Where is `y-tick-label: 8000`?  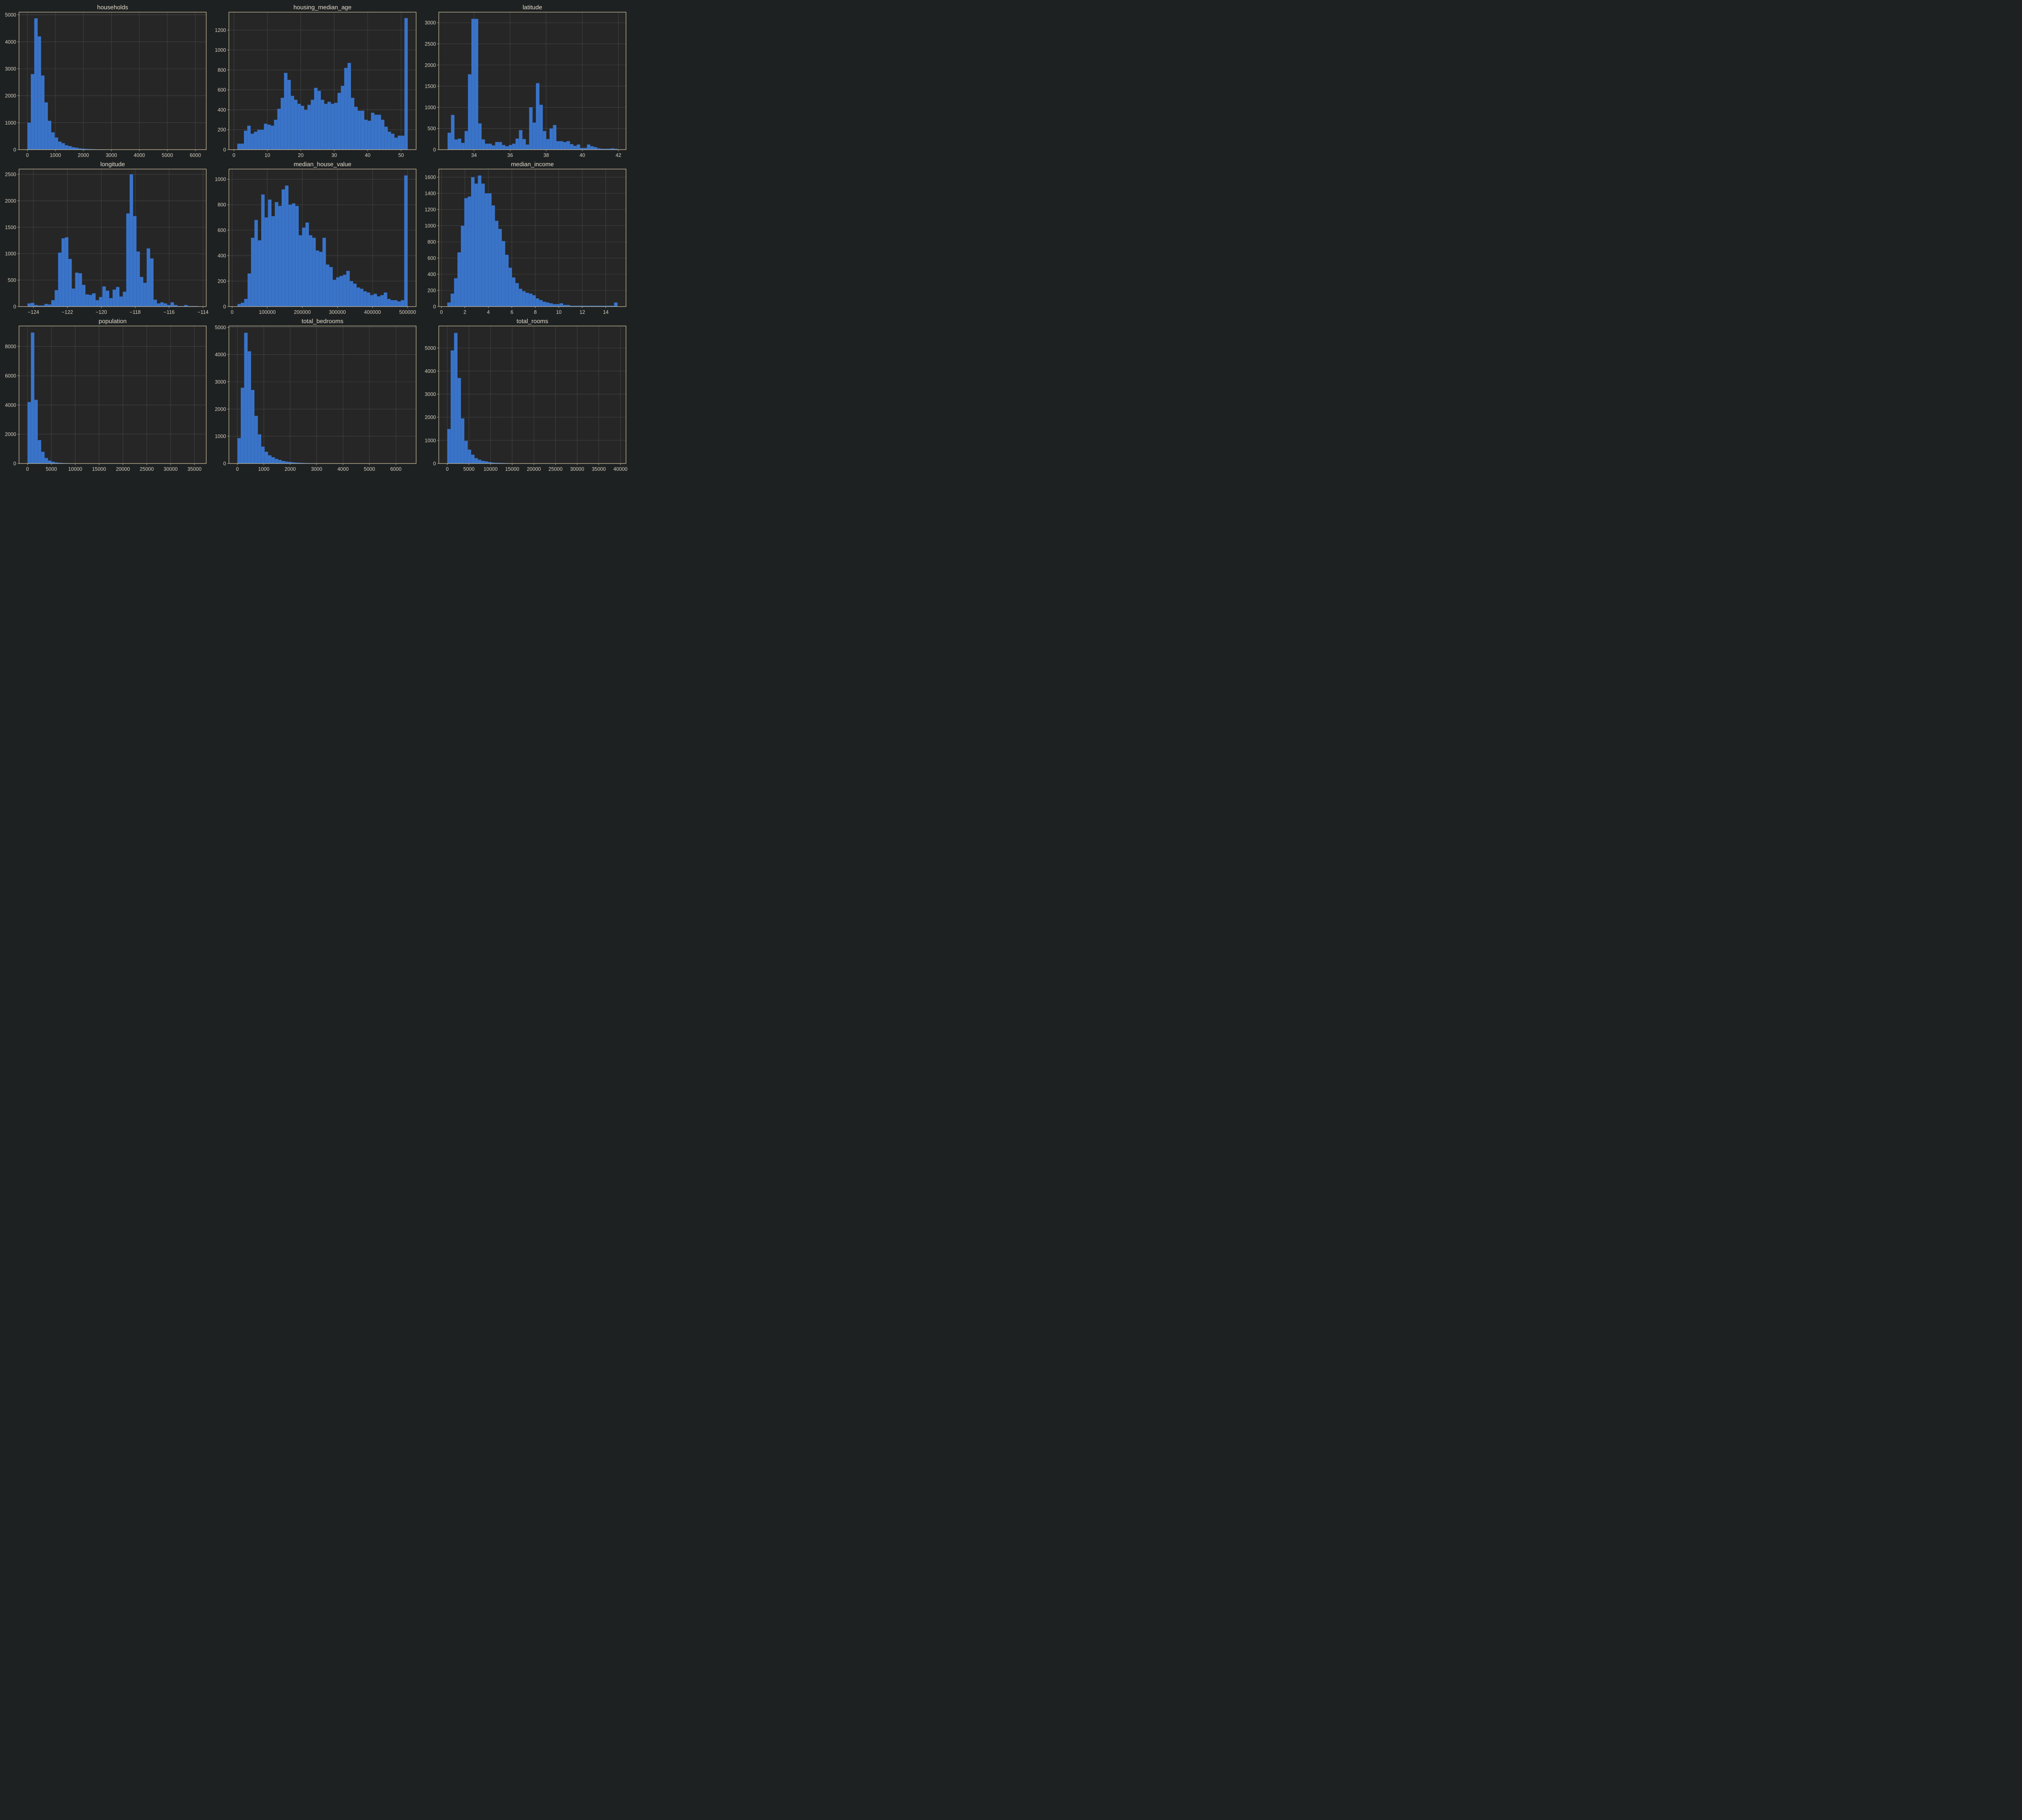 y-tick-label: 8000 is located at coordinates (10, 346).